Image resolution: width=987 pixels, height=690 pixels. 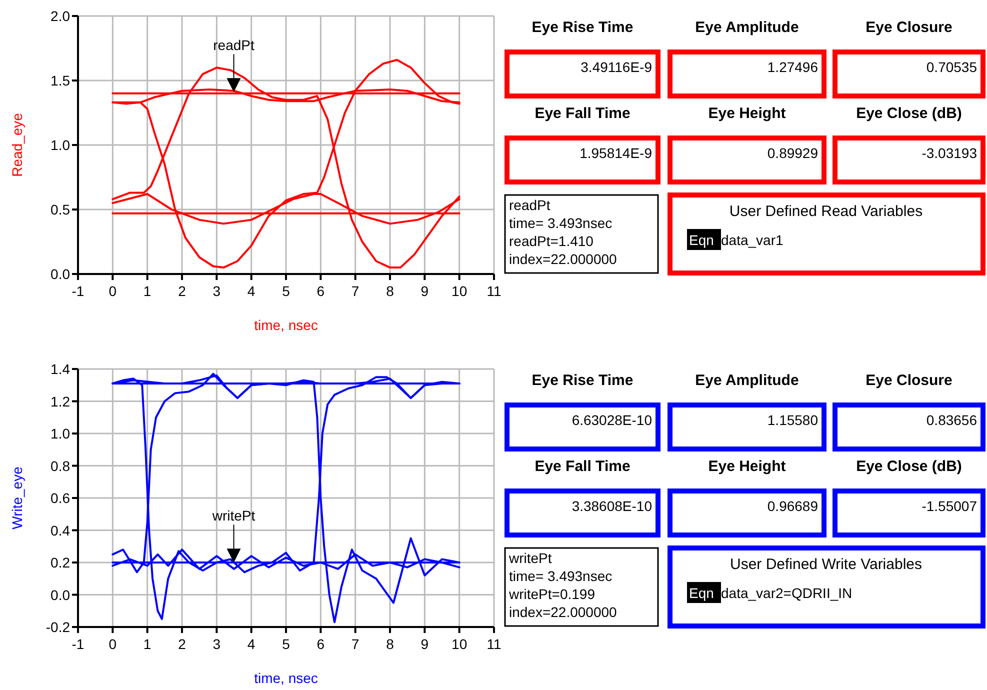 What do you see at coordinates (530, 558) in the screenshot?
I see `text: writePt` at bounding box center [530, 558].